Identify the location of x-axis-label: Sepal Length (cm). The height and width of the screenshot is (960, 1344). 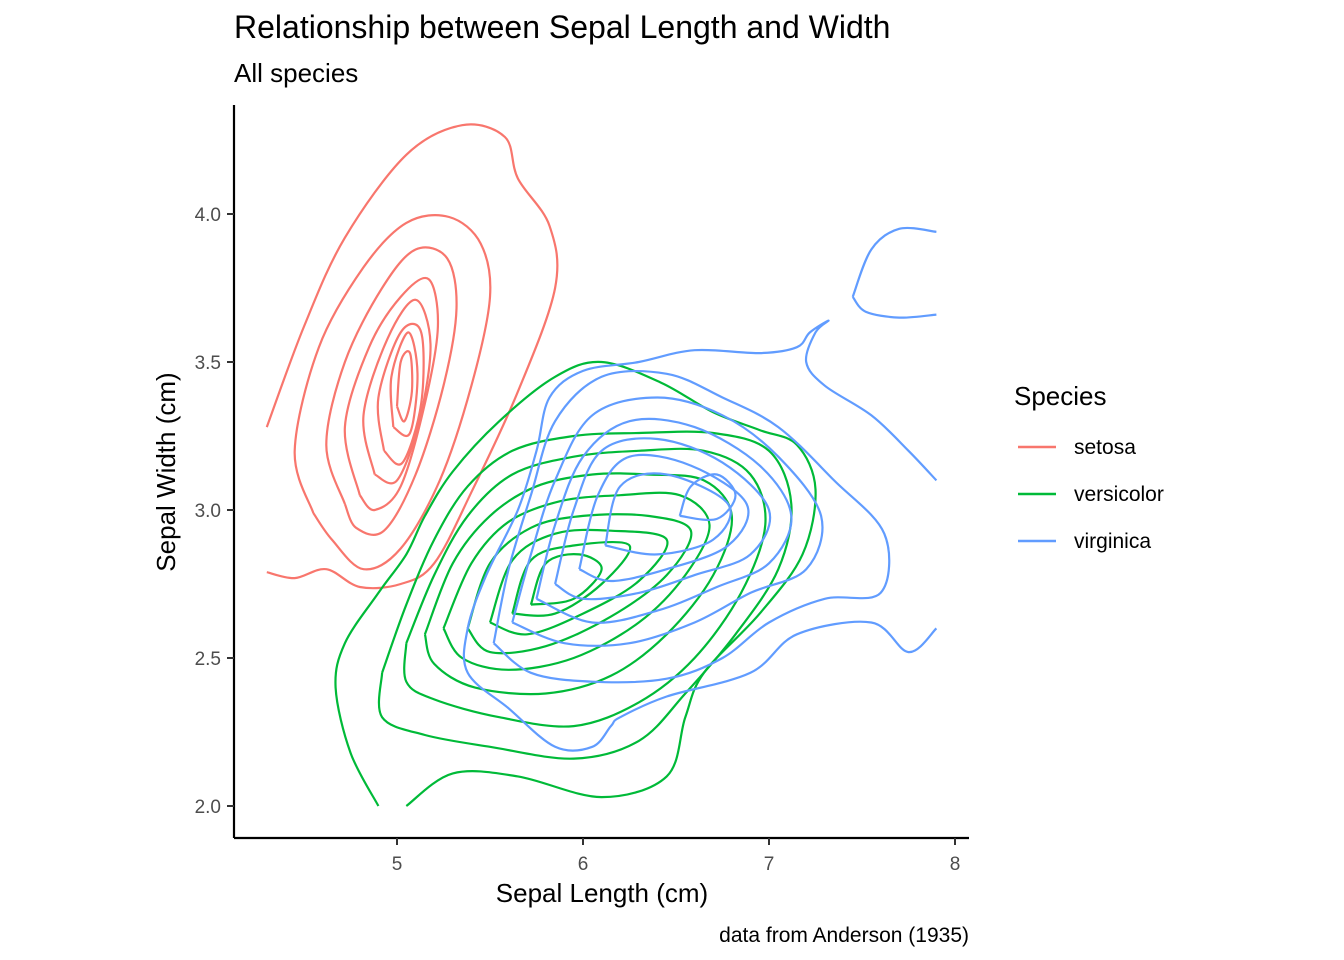
(602, 893).